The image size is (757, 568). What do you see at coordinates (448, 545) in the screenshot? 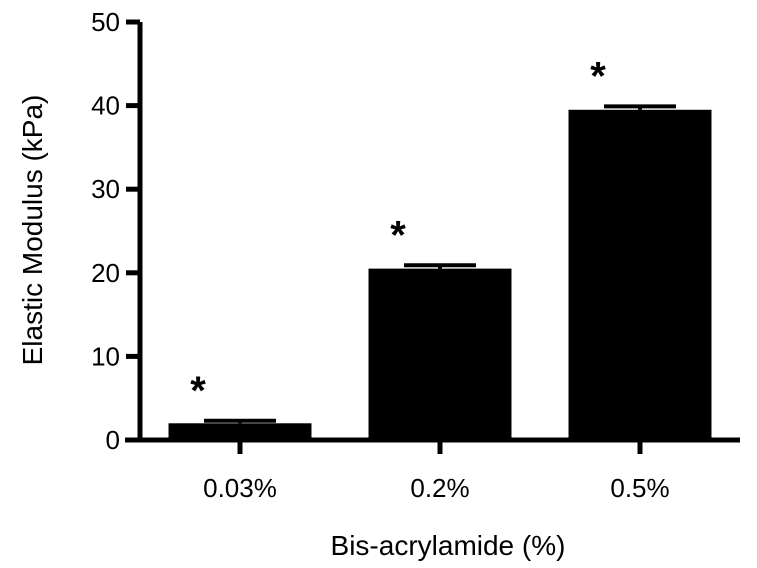
I see `x-axis-label: Bis-acrylamide (%)` at bounding box center [448, 545].